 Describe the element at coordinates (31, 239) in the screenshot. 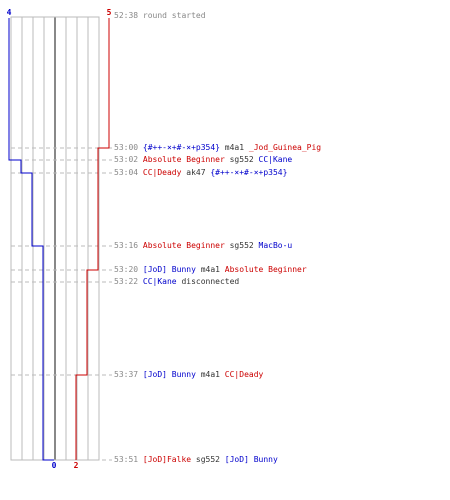

I see `blue-team-alive-line` at that location.